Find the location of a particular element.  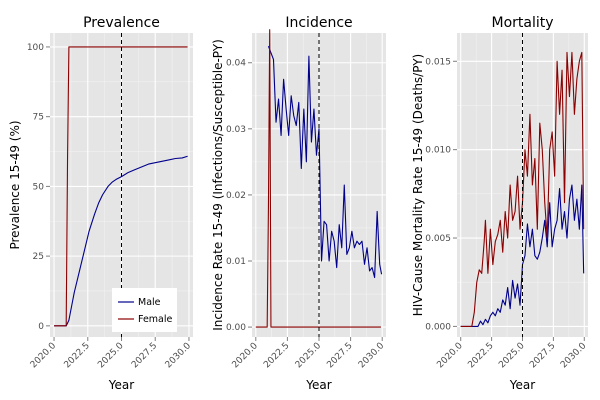

y-tick-label: 0.005 is located at coordinates (438, 239).